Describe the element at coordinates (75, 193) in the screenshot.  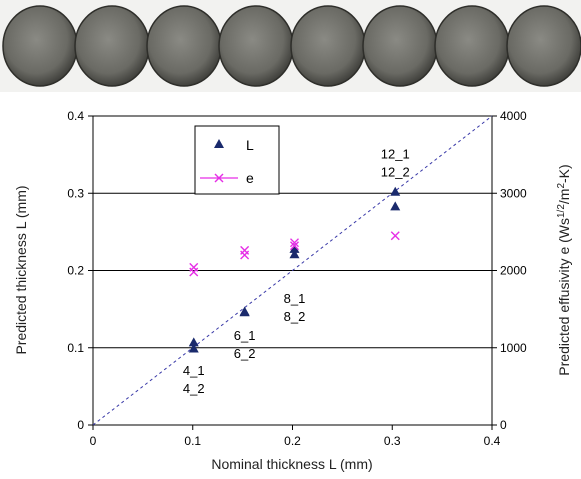
I see `y-tick-label: 0.3` at that location.